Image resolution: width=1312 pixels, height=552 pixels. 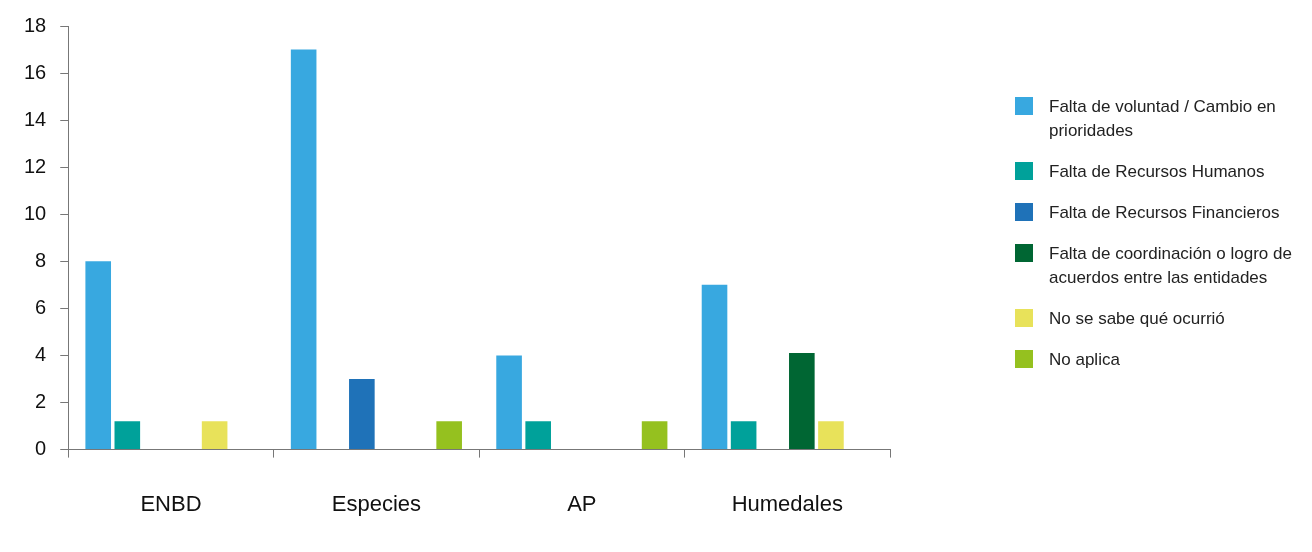 I want to click on x-tick-label: AP, so click(x=582, y=503).